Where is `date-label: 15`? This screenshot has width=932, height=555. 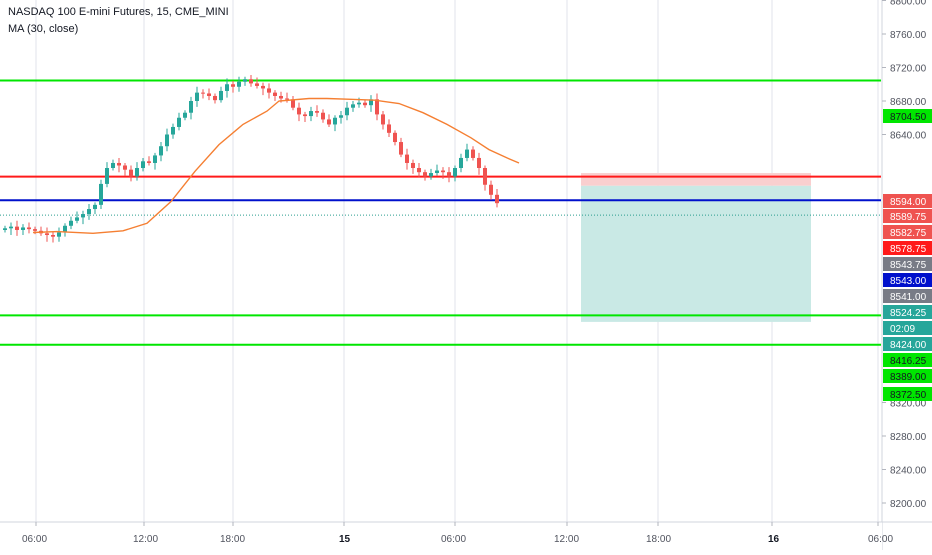
date-label: 15 is located at coordinates (345, 539).